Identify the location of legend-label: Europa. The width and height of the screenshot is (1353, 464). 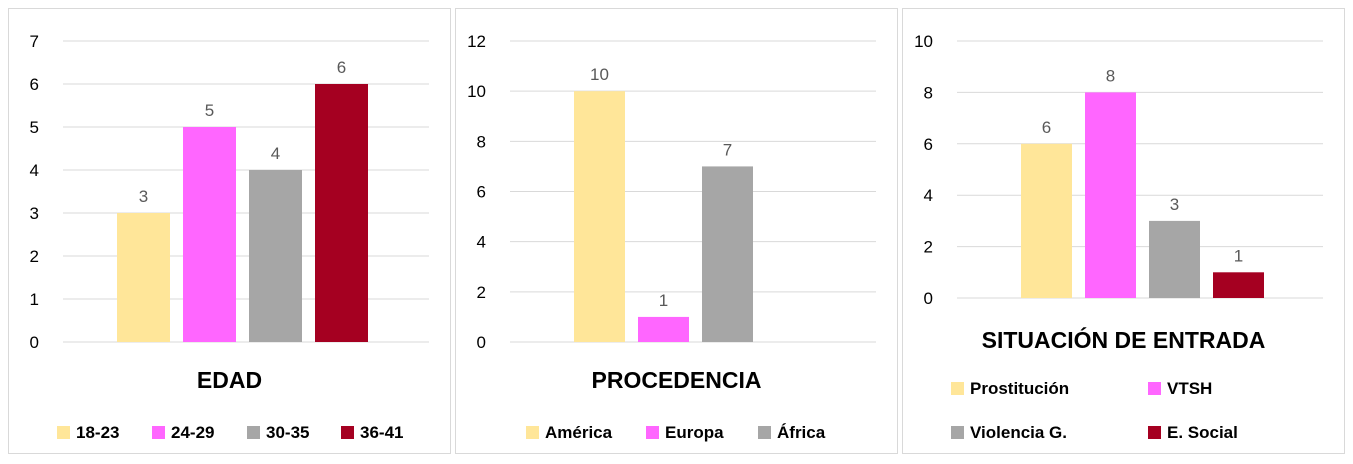
(694, 432).